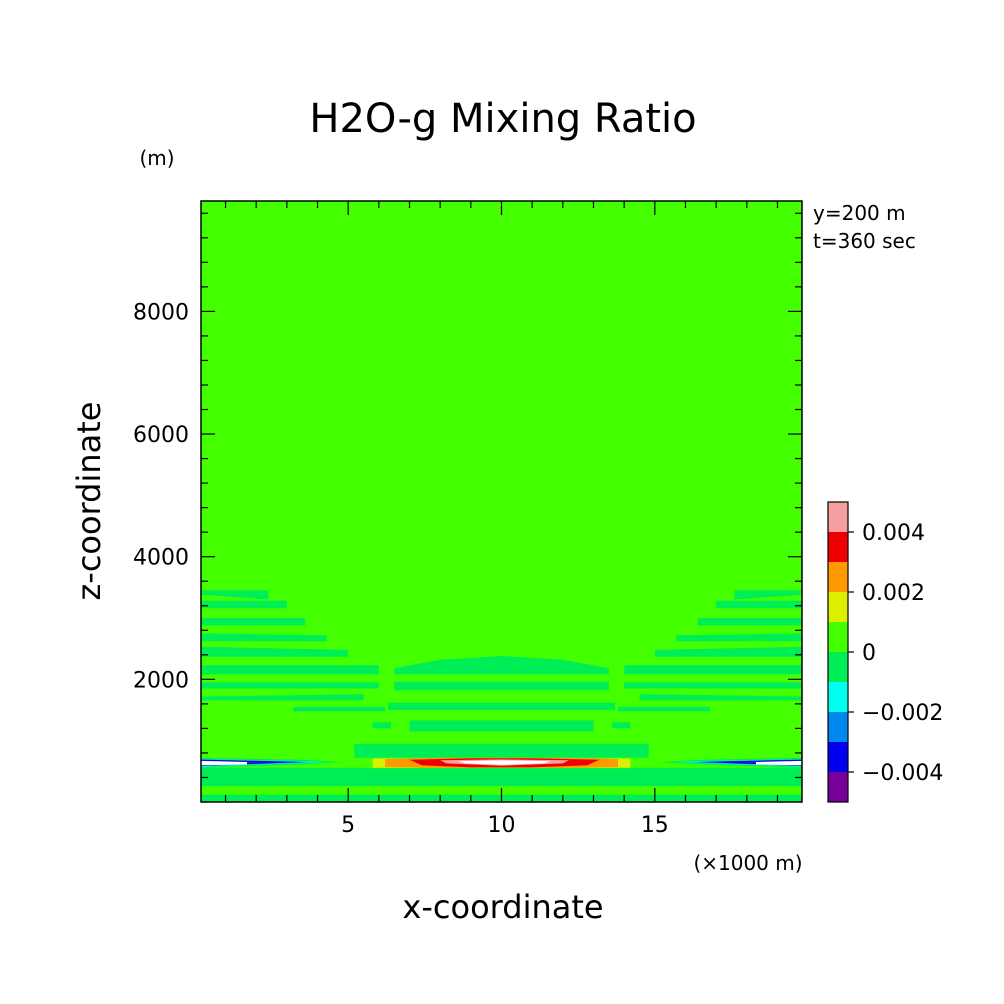 This screenshot has height=1004, width=1004. What do you see at coordinates (502, 119) in the screenshot?
I see `chart-title: H2O-g Mixing Ratio` at bounding box center [502, 119].